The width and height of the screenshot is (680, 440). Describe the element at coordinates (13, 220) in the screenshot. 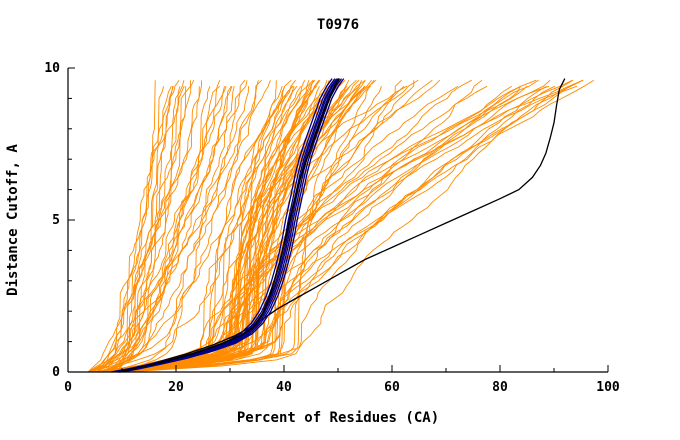

I see `y-axis-label: Distance Cutoff, A` at that location.